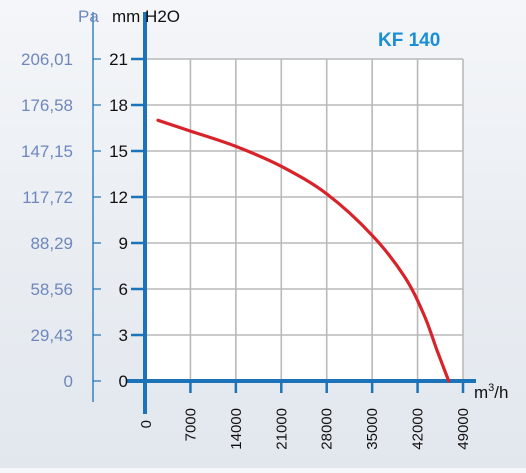 The height and width of the screenshot is (473, 526). I want to click on x-unit-rest: /h, so click(501, 392).